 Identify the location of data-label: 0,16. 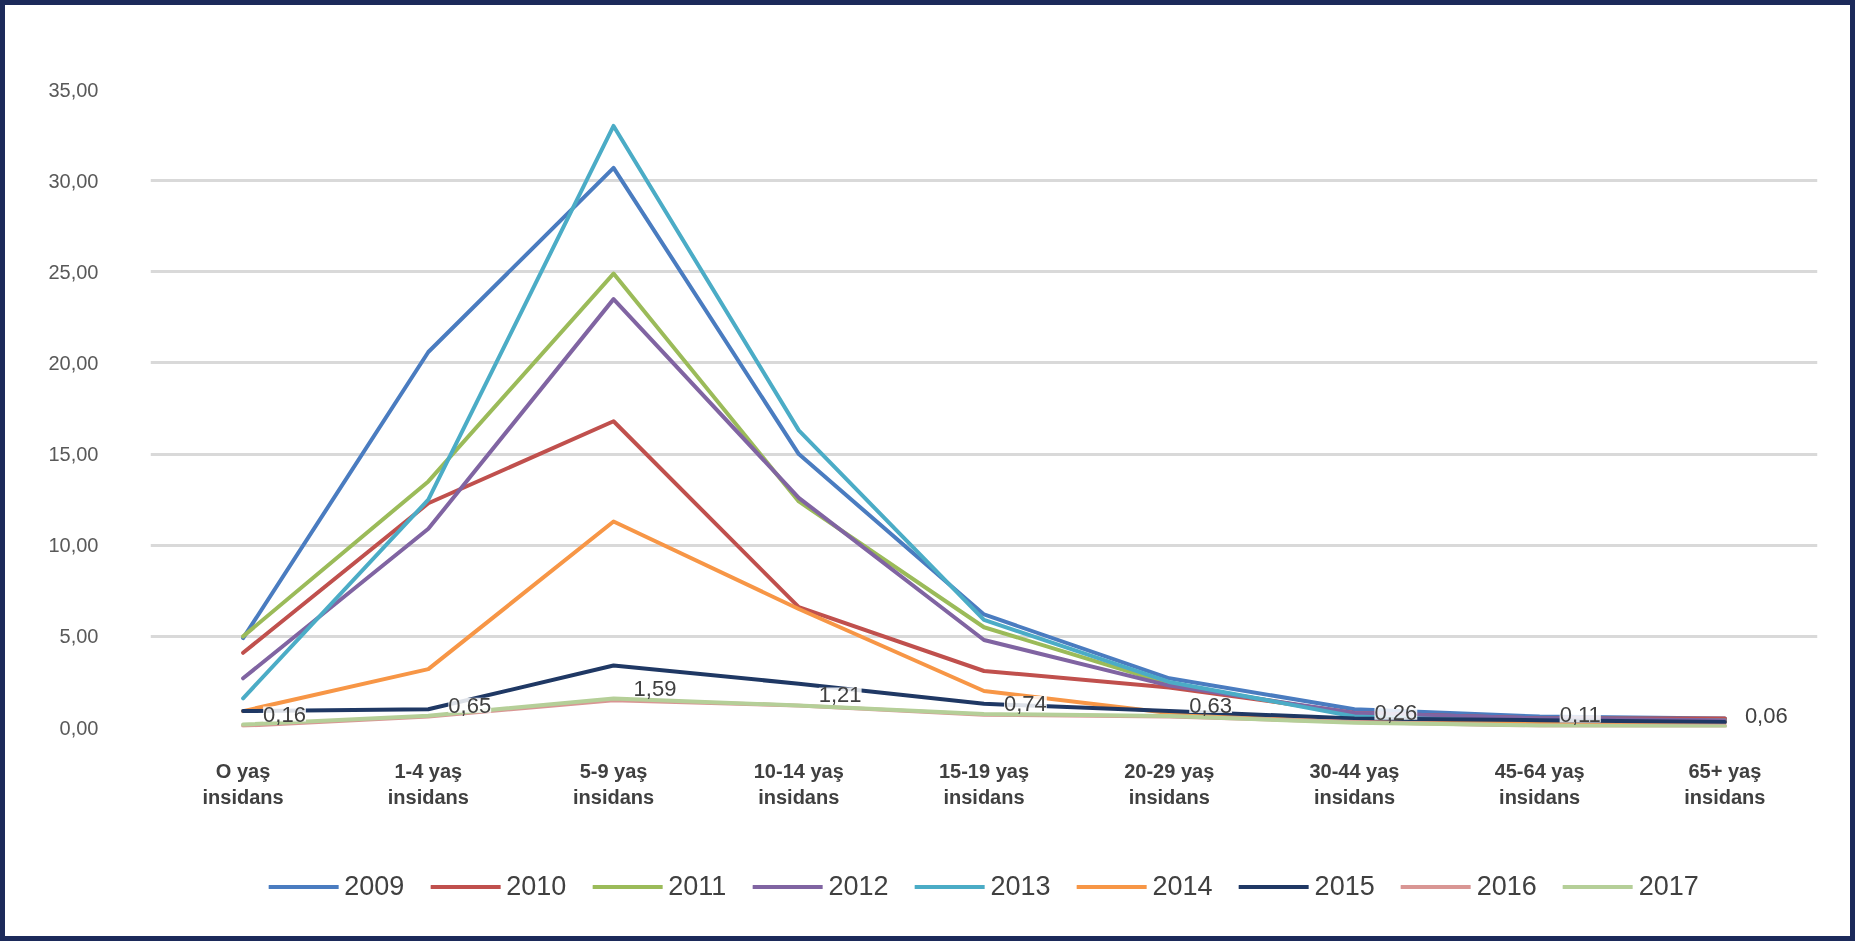
(284, 714).